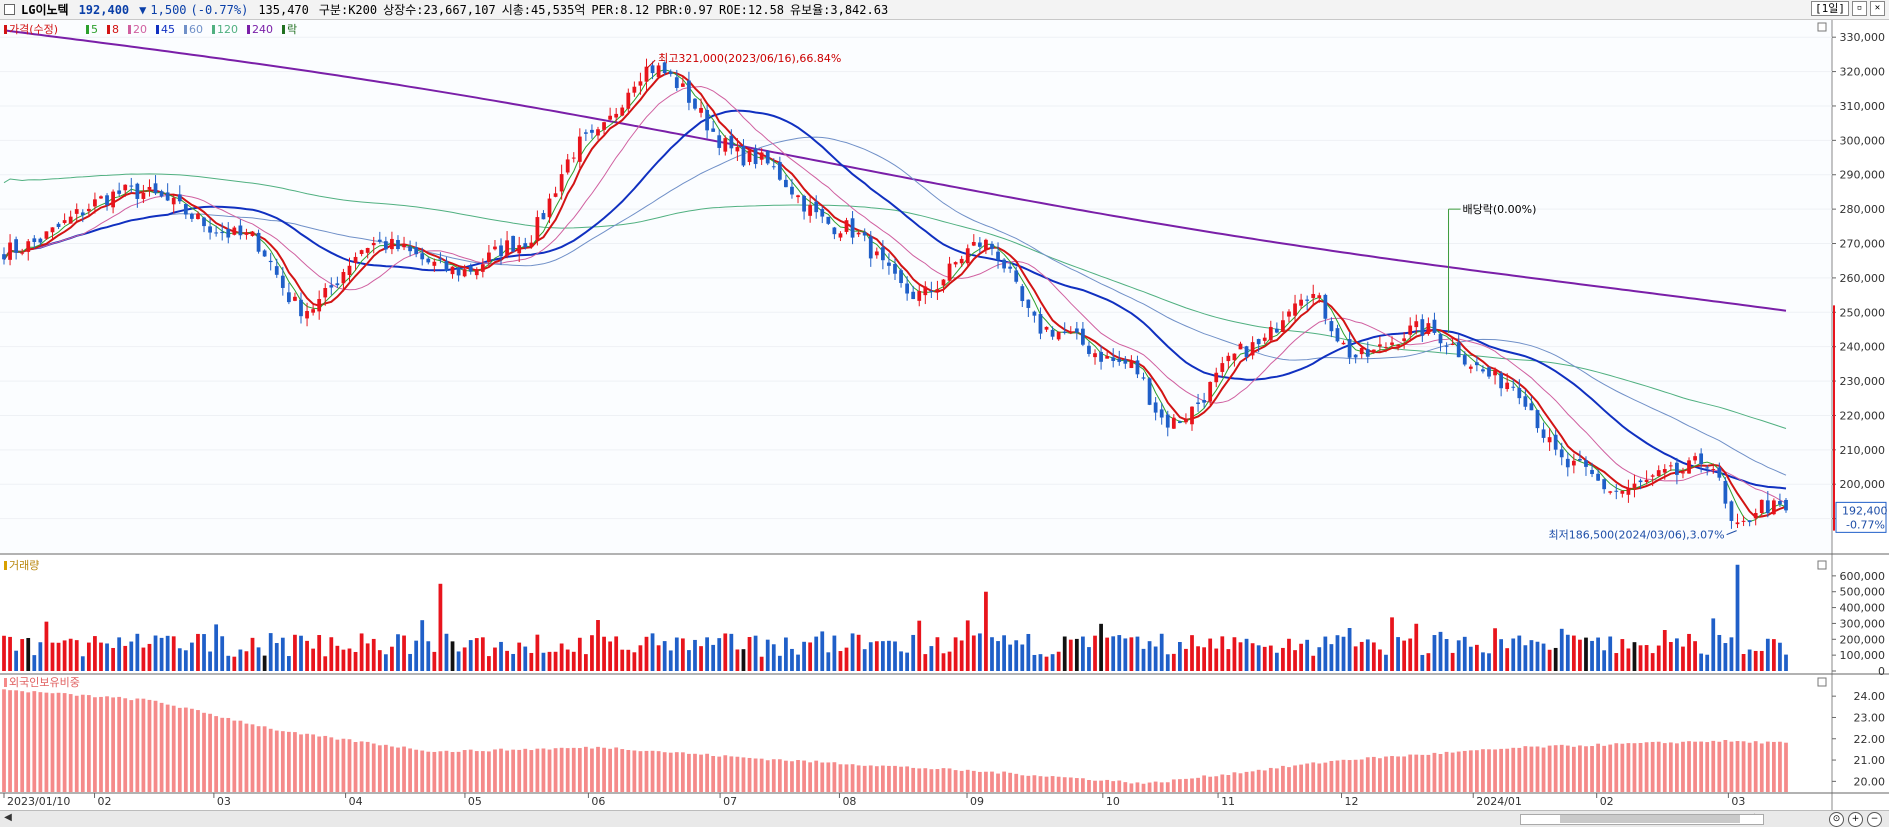 This screenshot has height=827, width=1889. I want to click on zoom-reset-icon: ⊙, so click(1836, 819).